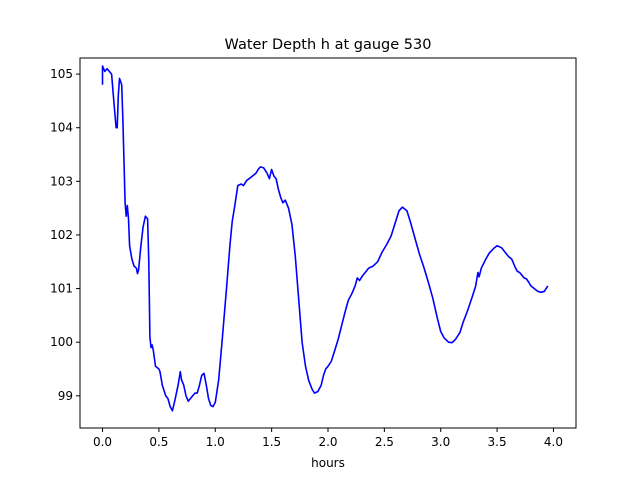 The width and height of the screenshot is (640, 484). What do you see at coordinates (440, 442) in the screenshot?
I see `x-tick-label: 3.0` at bounding box center [440, 442].